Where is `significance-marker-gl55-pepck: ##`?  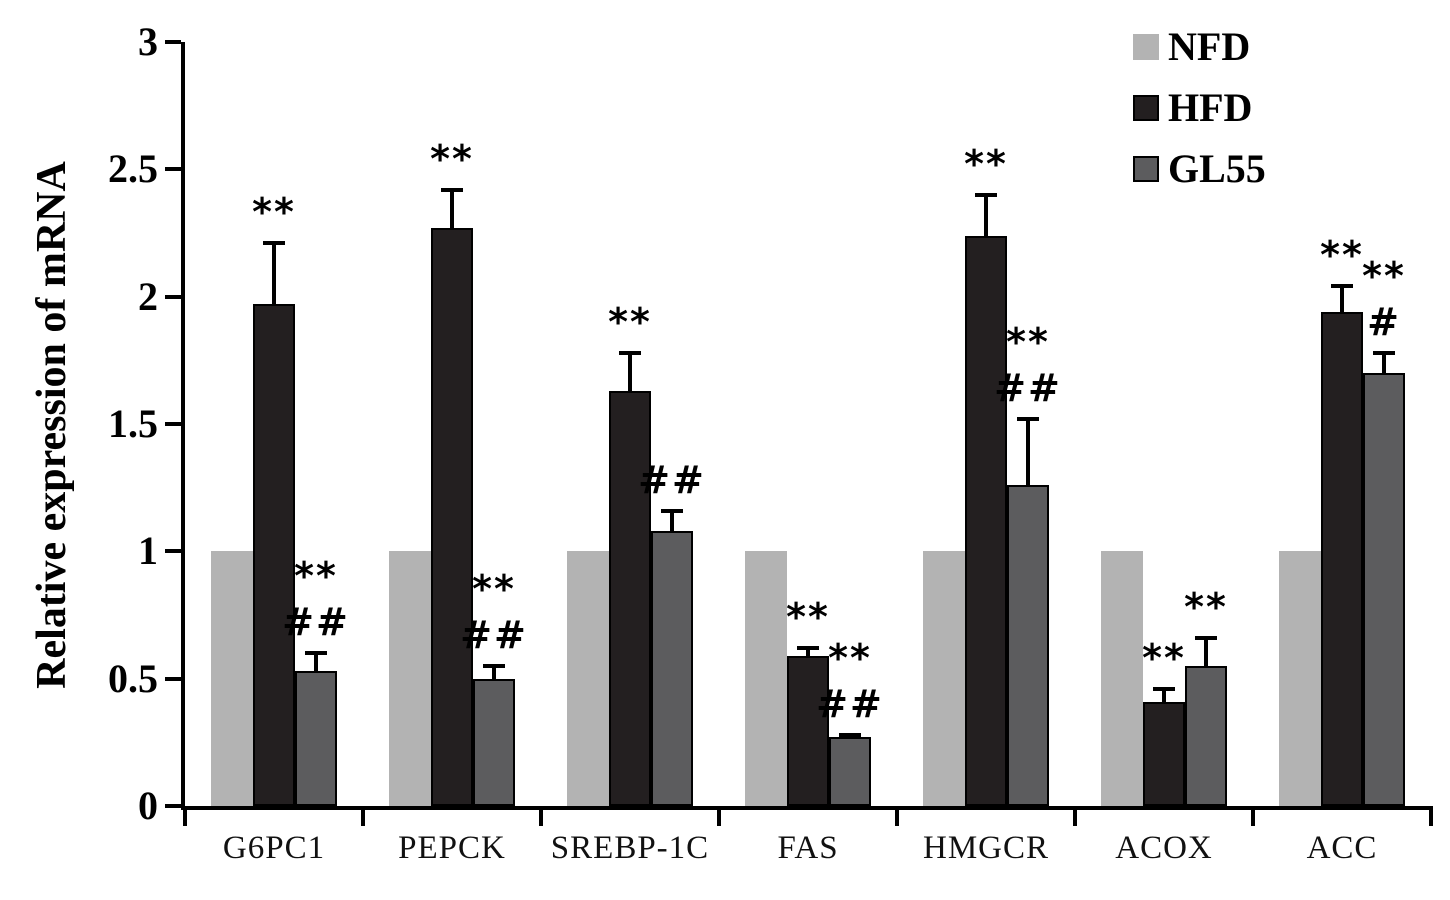
significance-marker-gl55-pepck: ## is located at coordinates (494, 634).